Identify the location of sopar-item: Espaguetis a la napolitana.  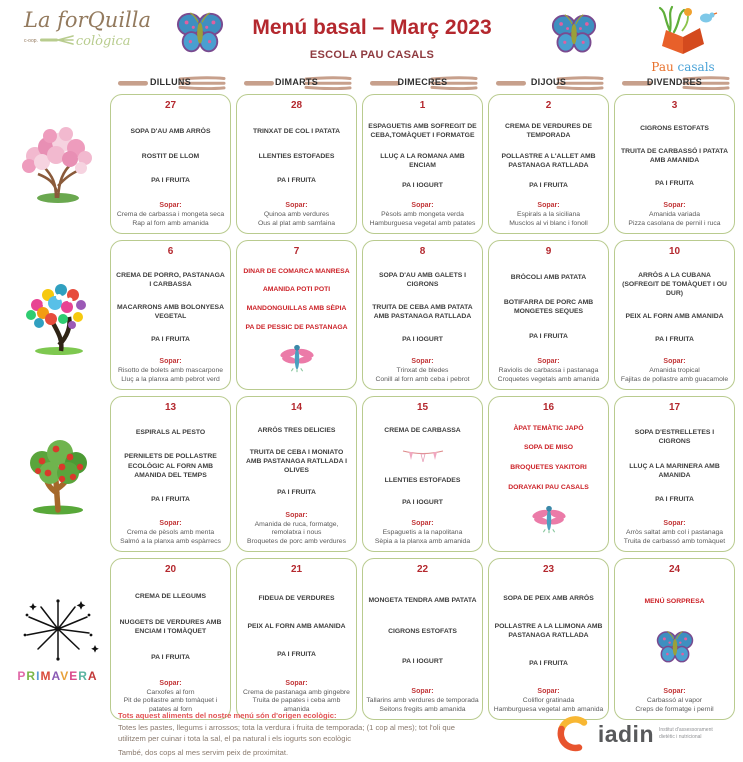
(422, 533).